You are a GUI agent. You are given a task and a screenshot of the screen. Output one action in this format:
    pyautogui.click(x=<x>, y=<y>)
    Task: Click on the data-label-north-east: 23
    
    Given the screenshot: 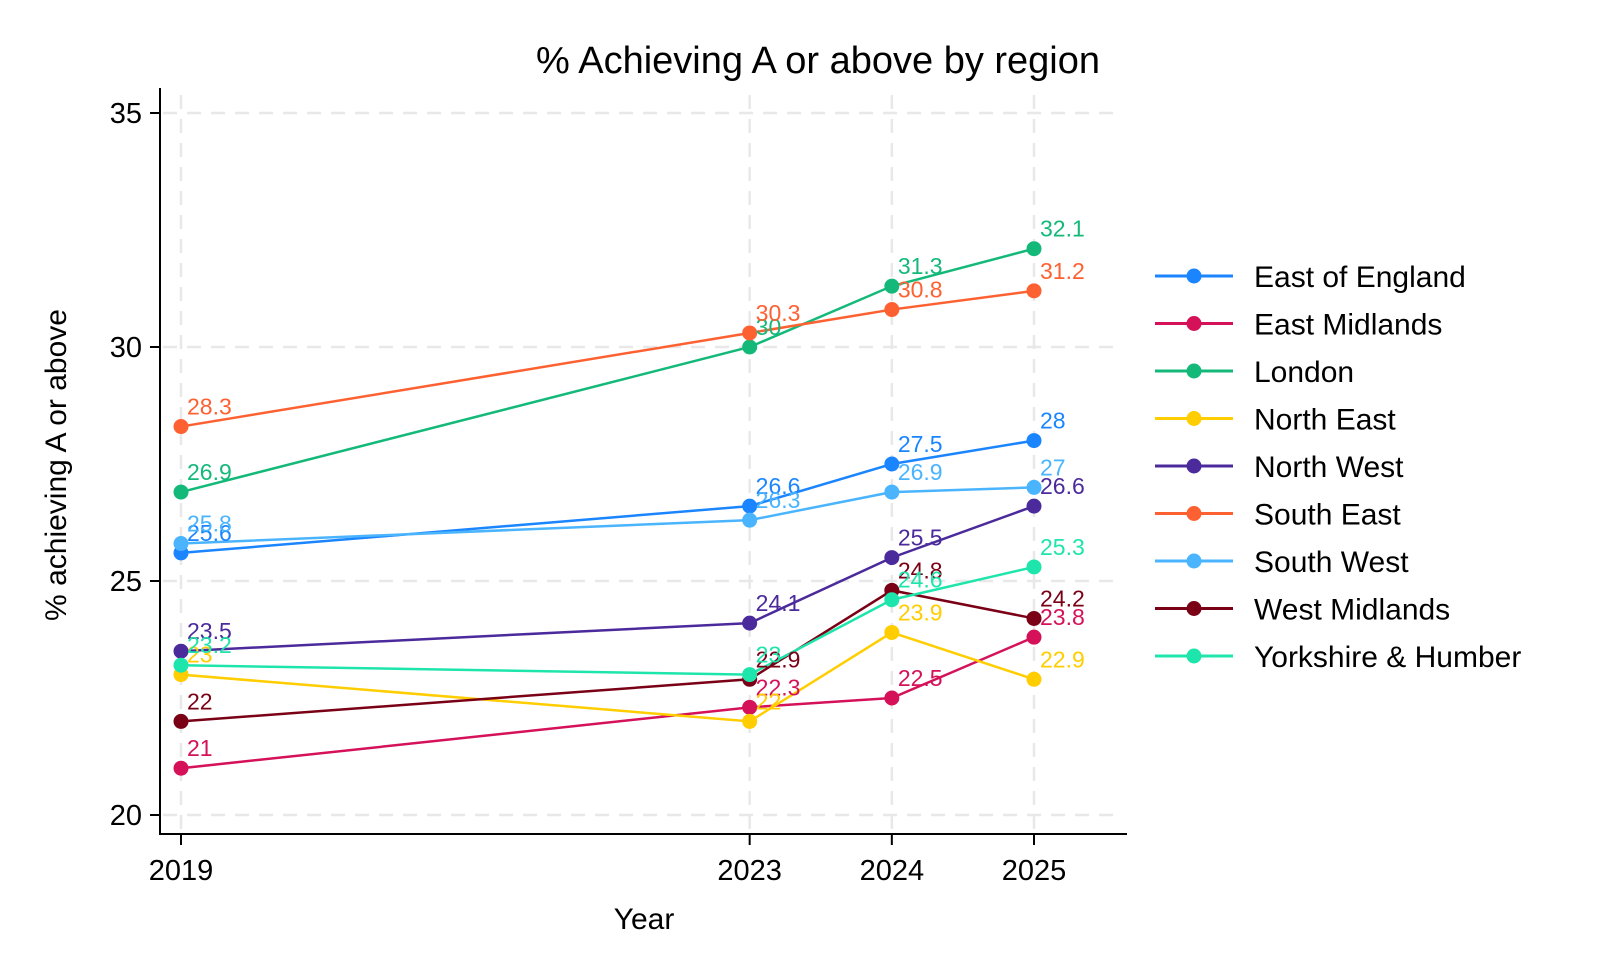 What is the action you would take?
    pyautogui.click(x=200, y=655)
    